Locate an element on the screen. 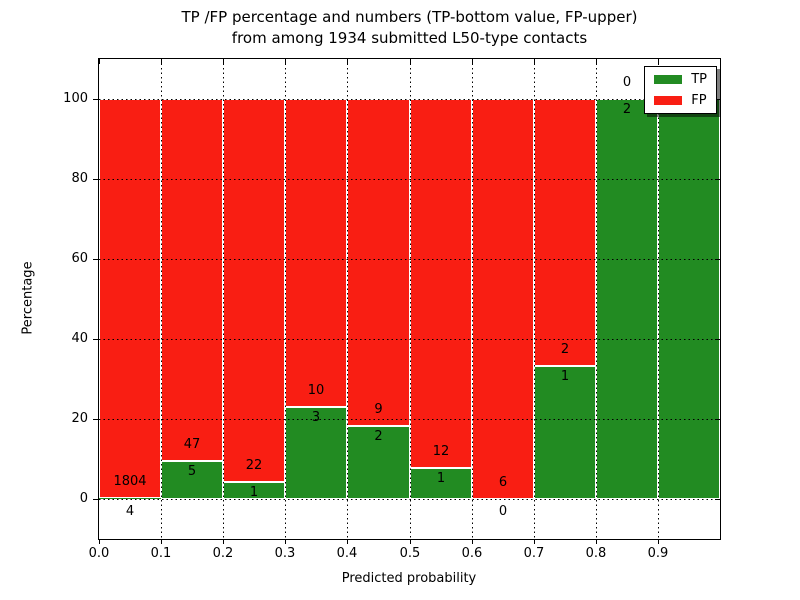 This screenshot has width=800, height=600. legend-entry-fp: FP is located at coordinates (680, 100).